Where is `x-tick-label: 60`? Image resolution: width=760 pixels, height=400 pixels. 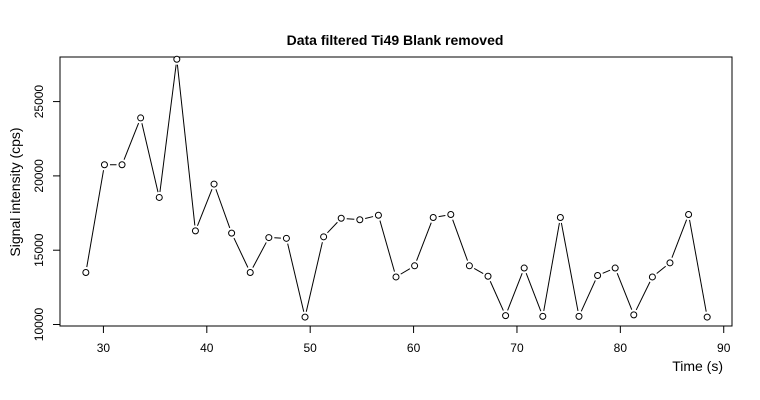 x-tick-label: 60 is located at coordinates (414, 348).